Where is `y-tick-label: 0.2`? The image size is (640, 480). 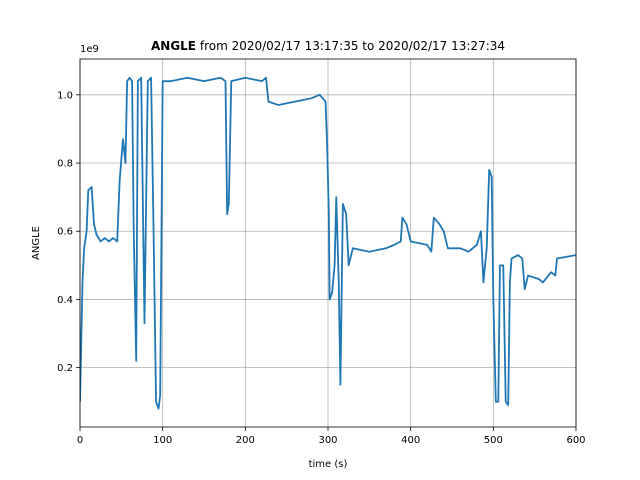 y-tick-label: 0.2 is located at coordinates (65, 368).